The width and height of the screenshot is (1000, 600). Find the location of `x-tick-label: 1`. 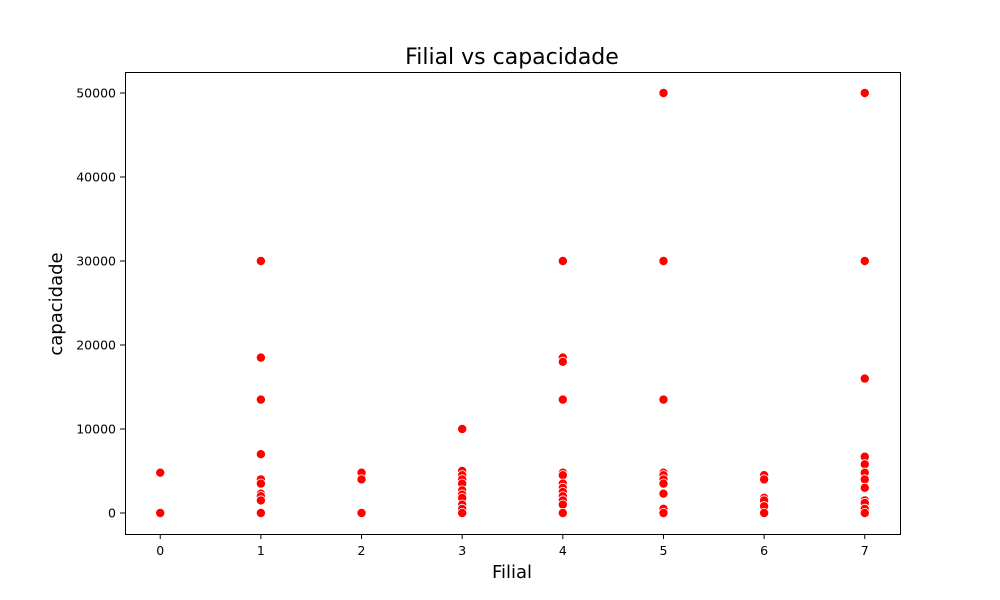

x-tick-label: 1 is located at coordinates (261, 550).